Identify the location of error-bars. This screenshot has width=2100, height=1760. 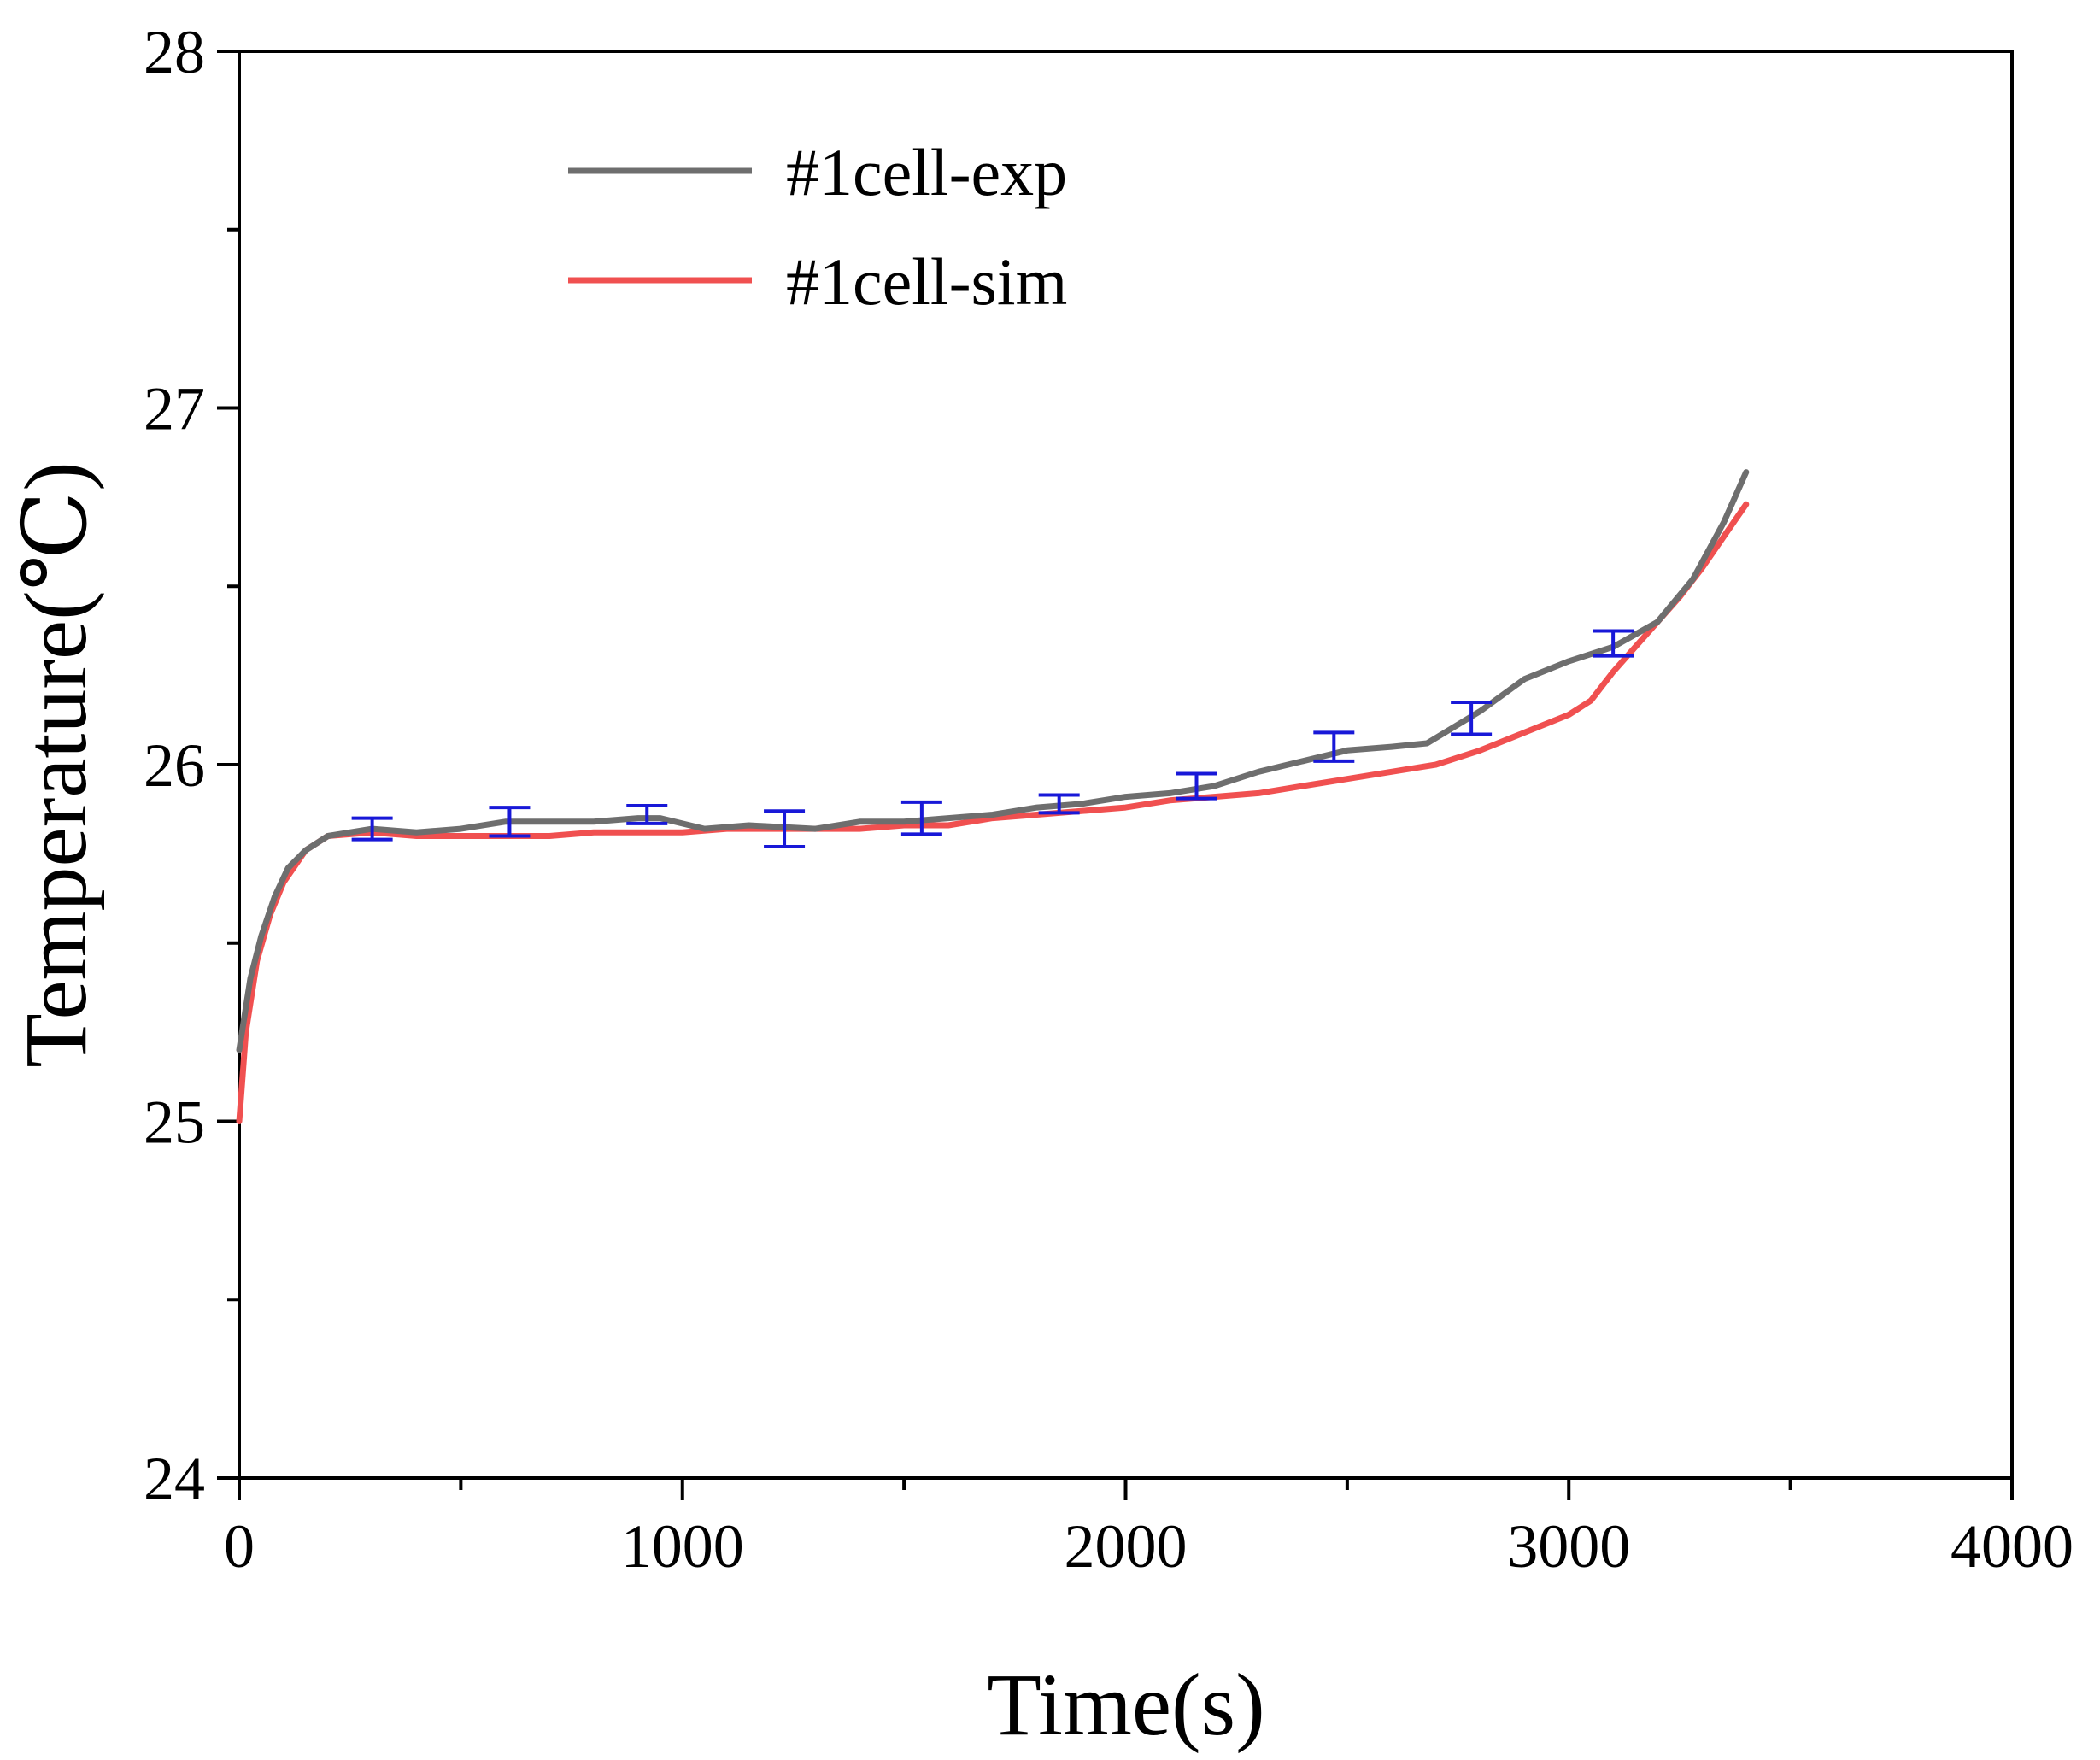
(992, 739).